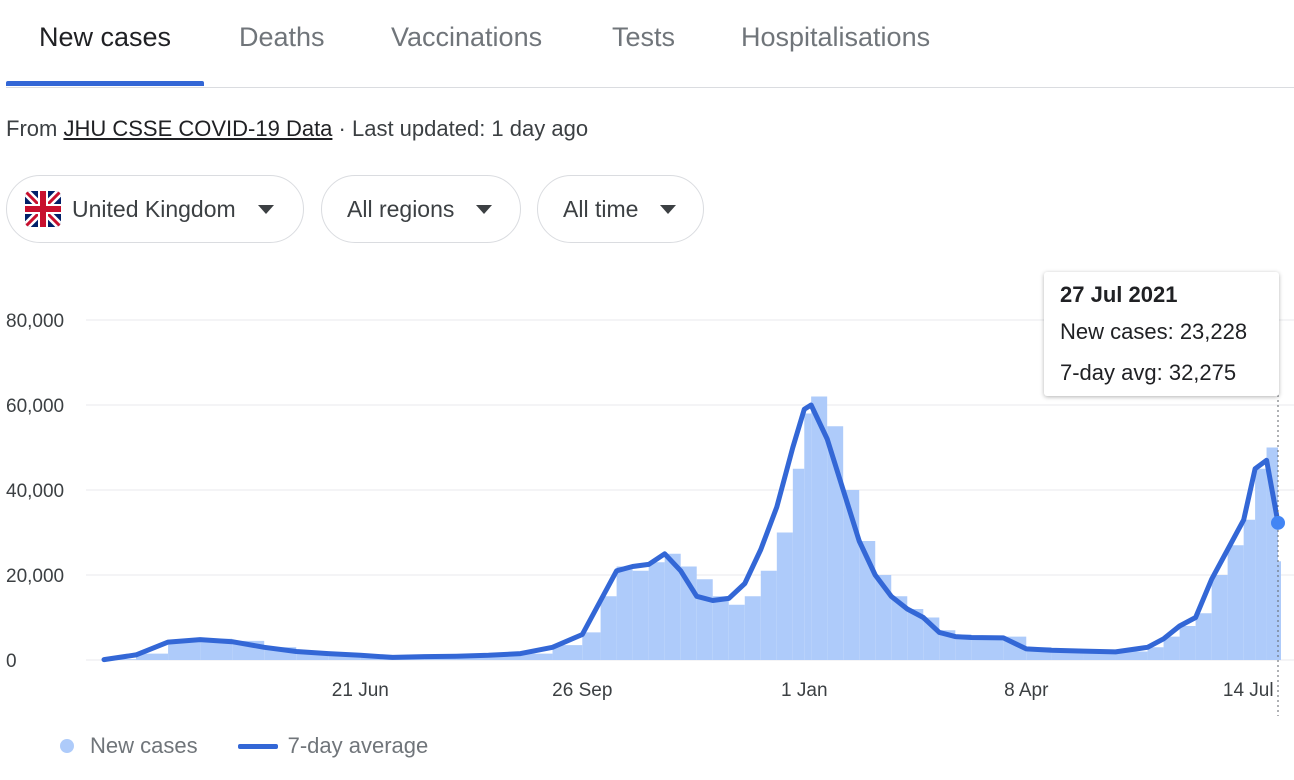  Describe the element at coordinates (35, 491) in the screenshot. I see `y-tick-label: 40,000` at that location.